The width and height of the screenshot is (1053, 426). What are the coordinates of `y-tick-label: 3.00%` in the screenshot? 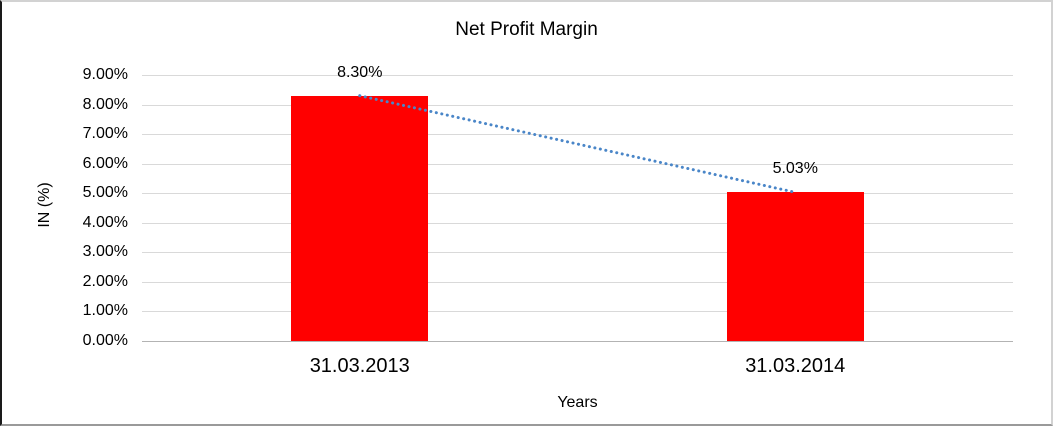 It's located at (105, 252).